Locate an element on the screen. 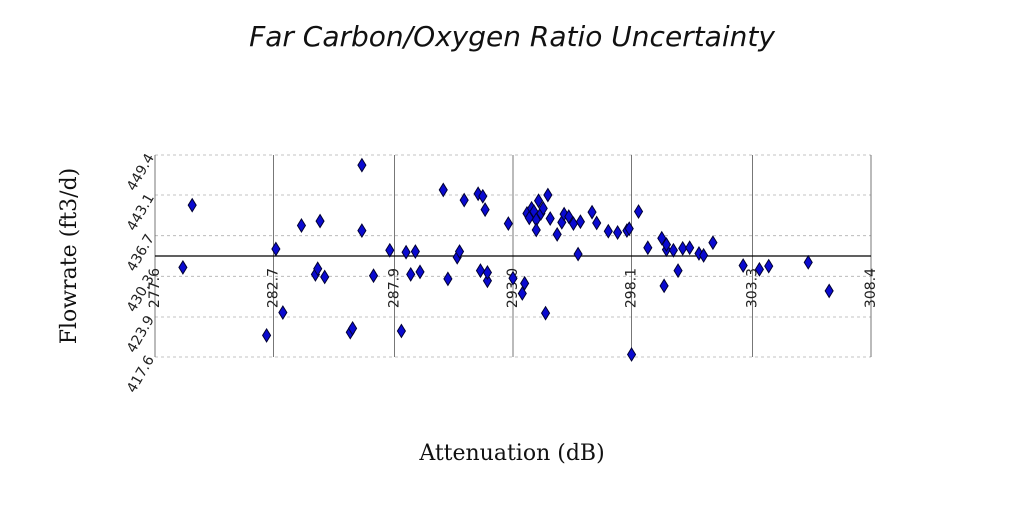 Image resolution: width=1024 pixels, height=512 pixels. chart-title: Far Carbon/Oxygen Ratio Uncertainty is located at coordinates (512, 36).